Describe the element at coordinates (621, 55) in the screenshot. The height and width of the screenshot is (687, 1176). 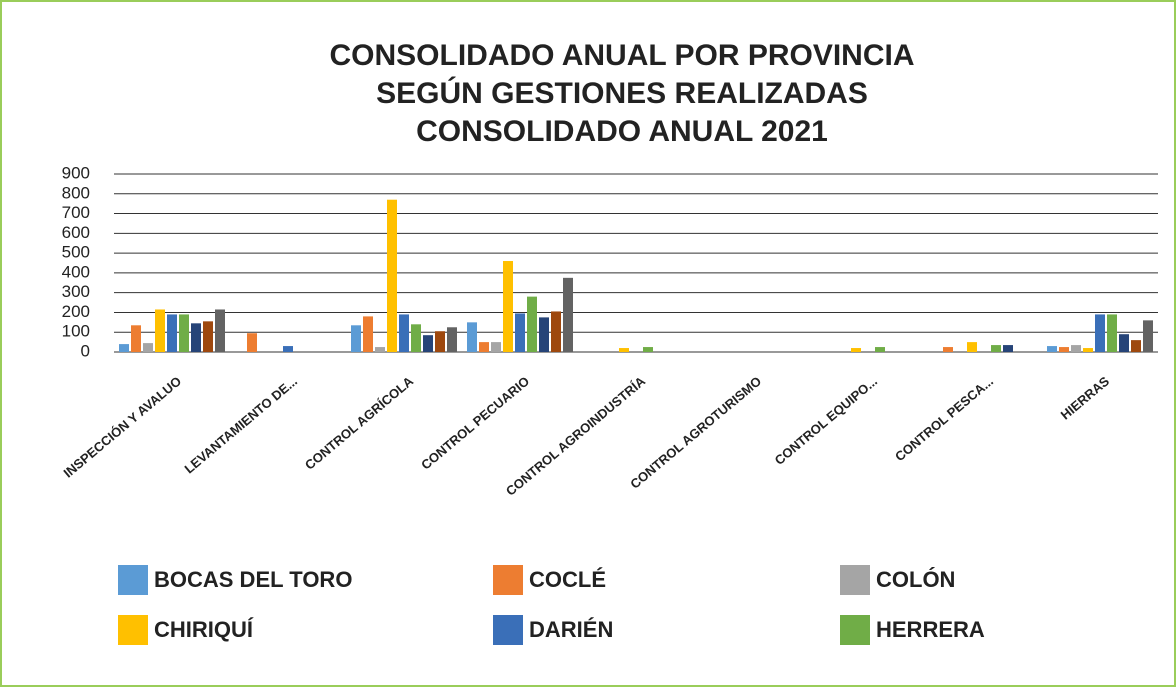
I see `chart-title: CONSOLIDADO ANUAL POR PROVINCIA` at that location.